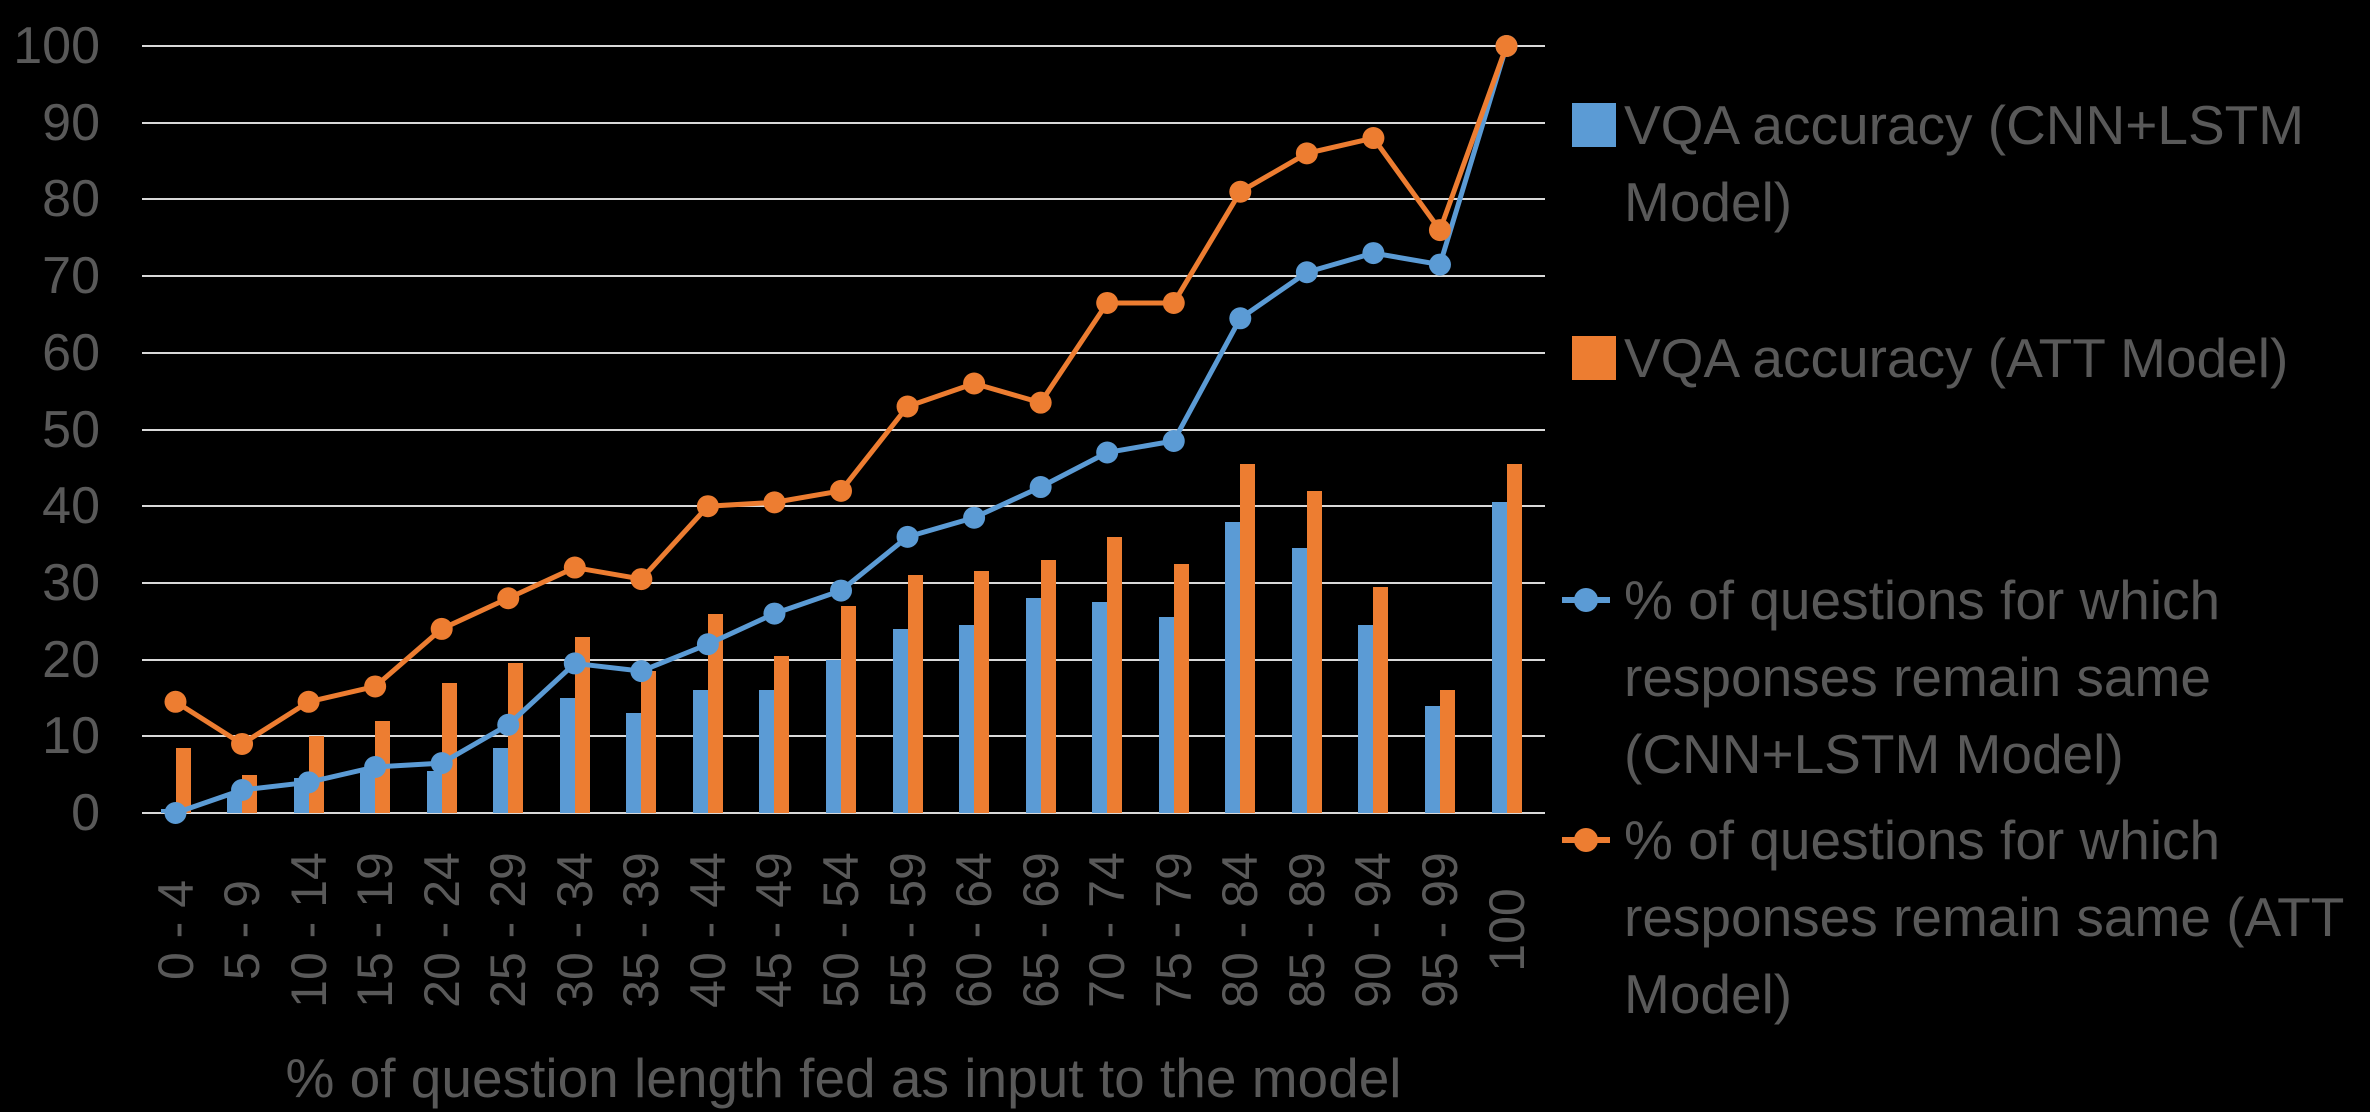 The height and width of the screenshot is (1112, 2370). What do you see at coordinates (907, 930) in the screenshot?
I see `x-axis-category-label: 55 - 59` at bounding box center [907, 930].